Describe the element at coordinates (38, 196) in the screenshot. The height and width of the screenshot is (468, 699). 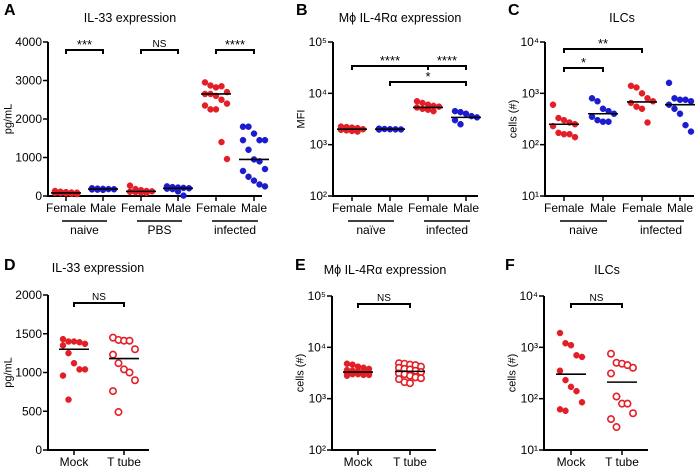
I see `y-tick-label: 0` at that location.